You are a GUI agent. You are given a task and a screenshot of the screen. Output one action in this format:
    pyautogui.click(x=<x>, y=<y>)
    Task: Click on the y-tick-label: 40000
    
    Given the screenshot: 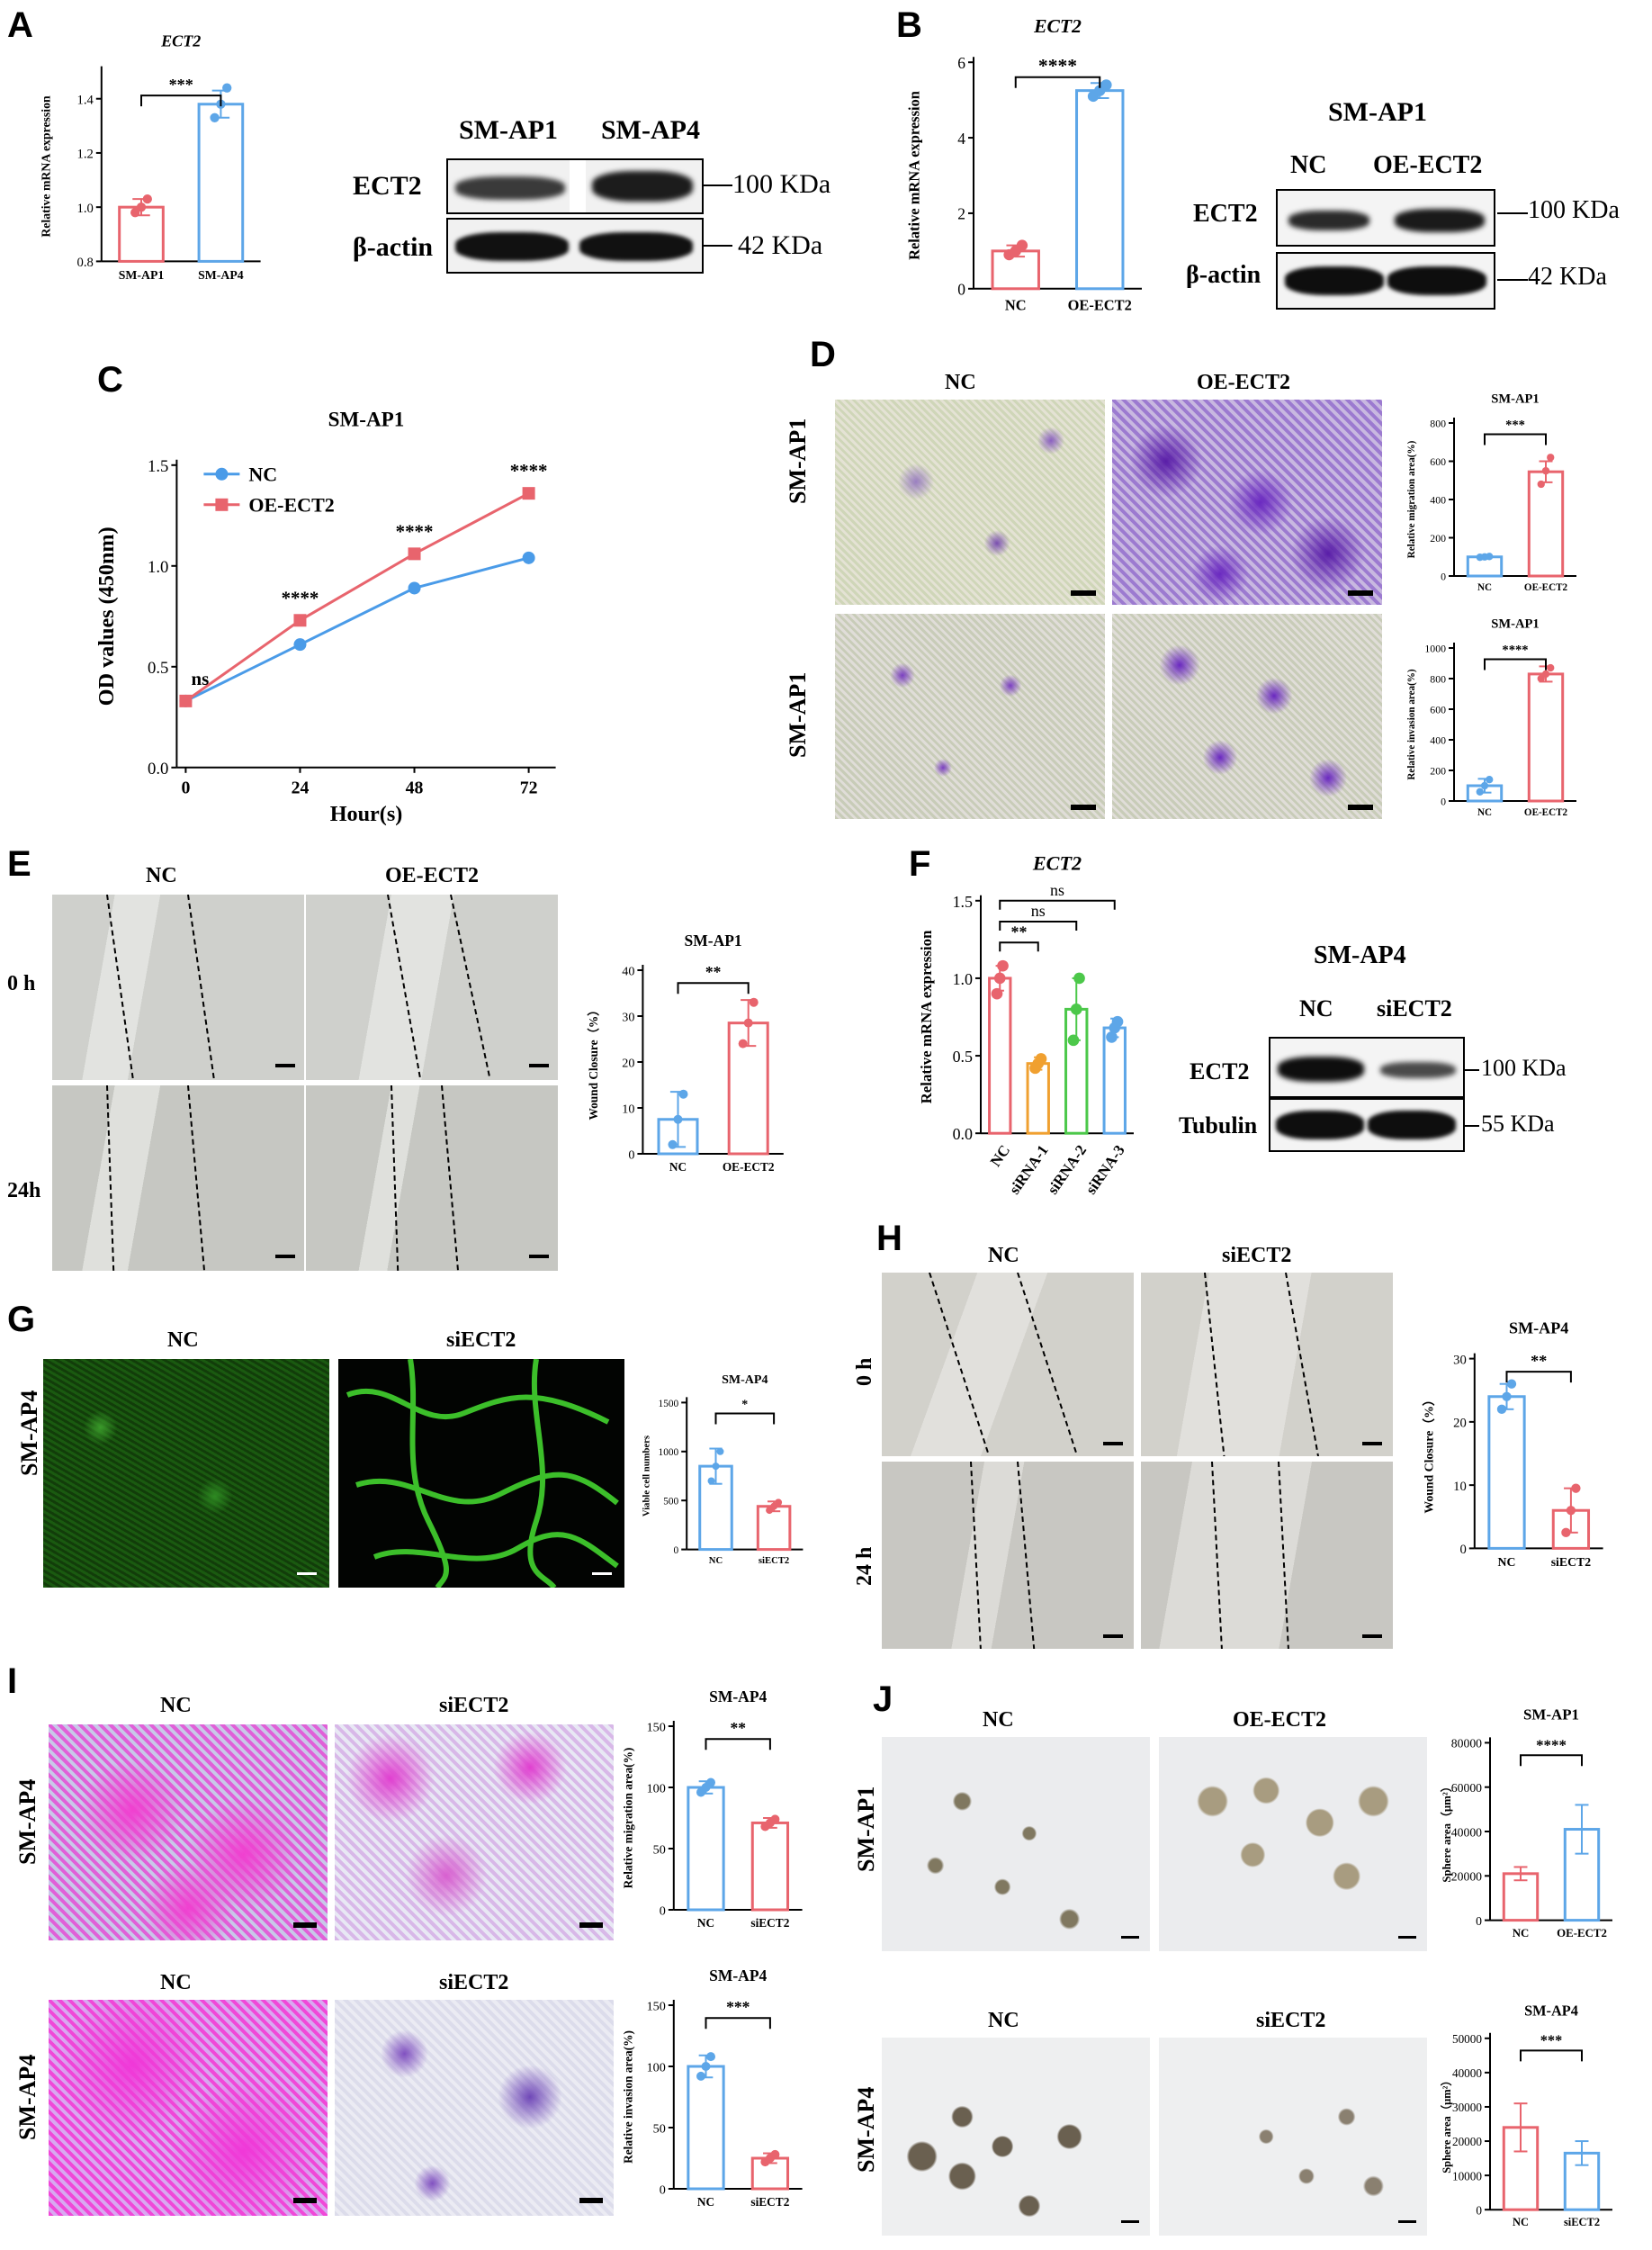 What is the action you would take?
    pyautogui.click(x=1467, y=2073)
    